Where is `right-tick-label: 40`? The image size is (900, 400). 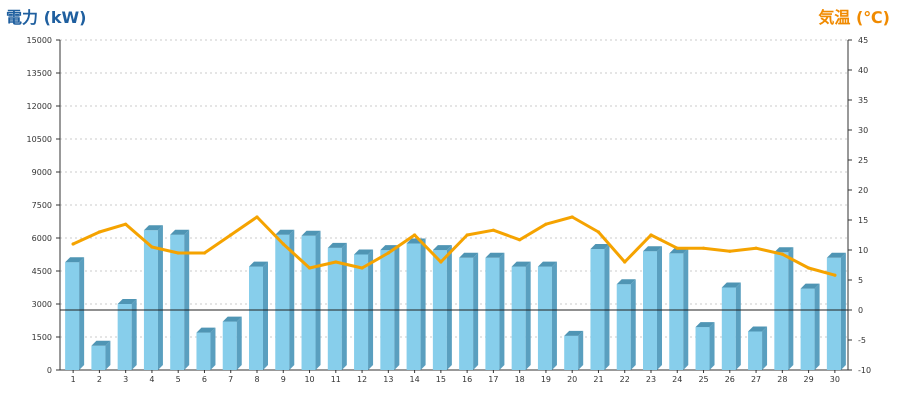
right-tick-label: 40 is located at coordinates (863, 70).